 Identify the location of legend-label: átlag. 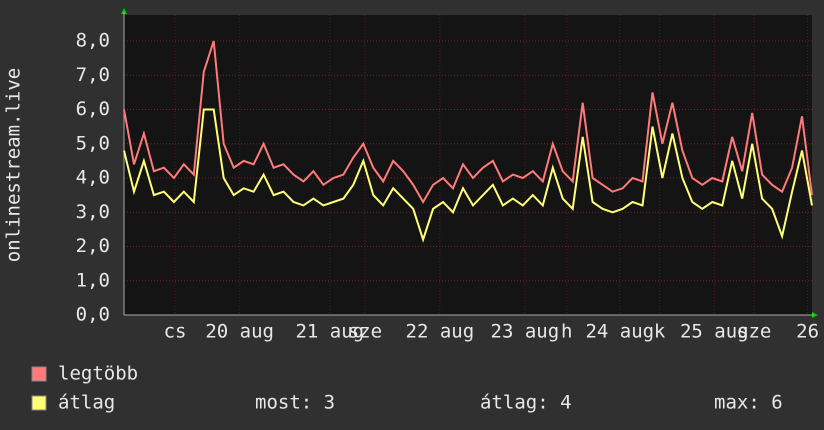
(86, 403).